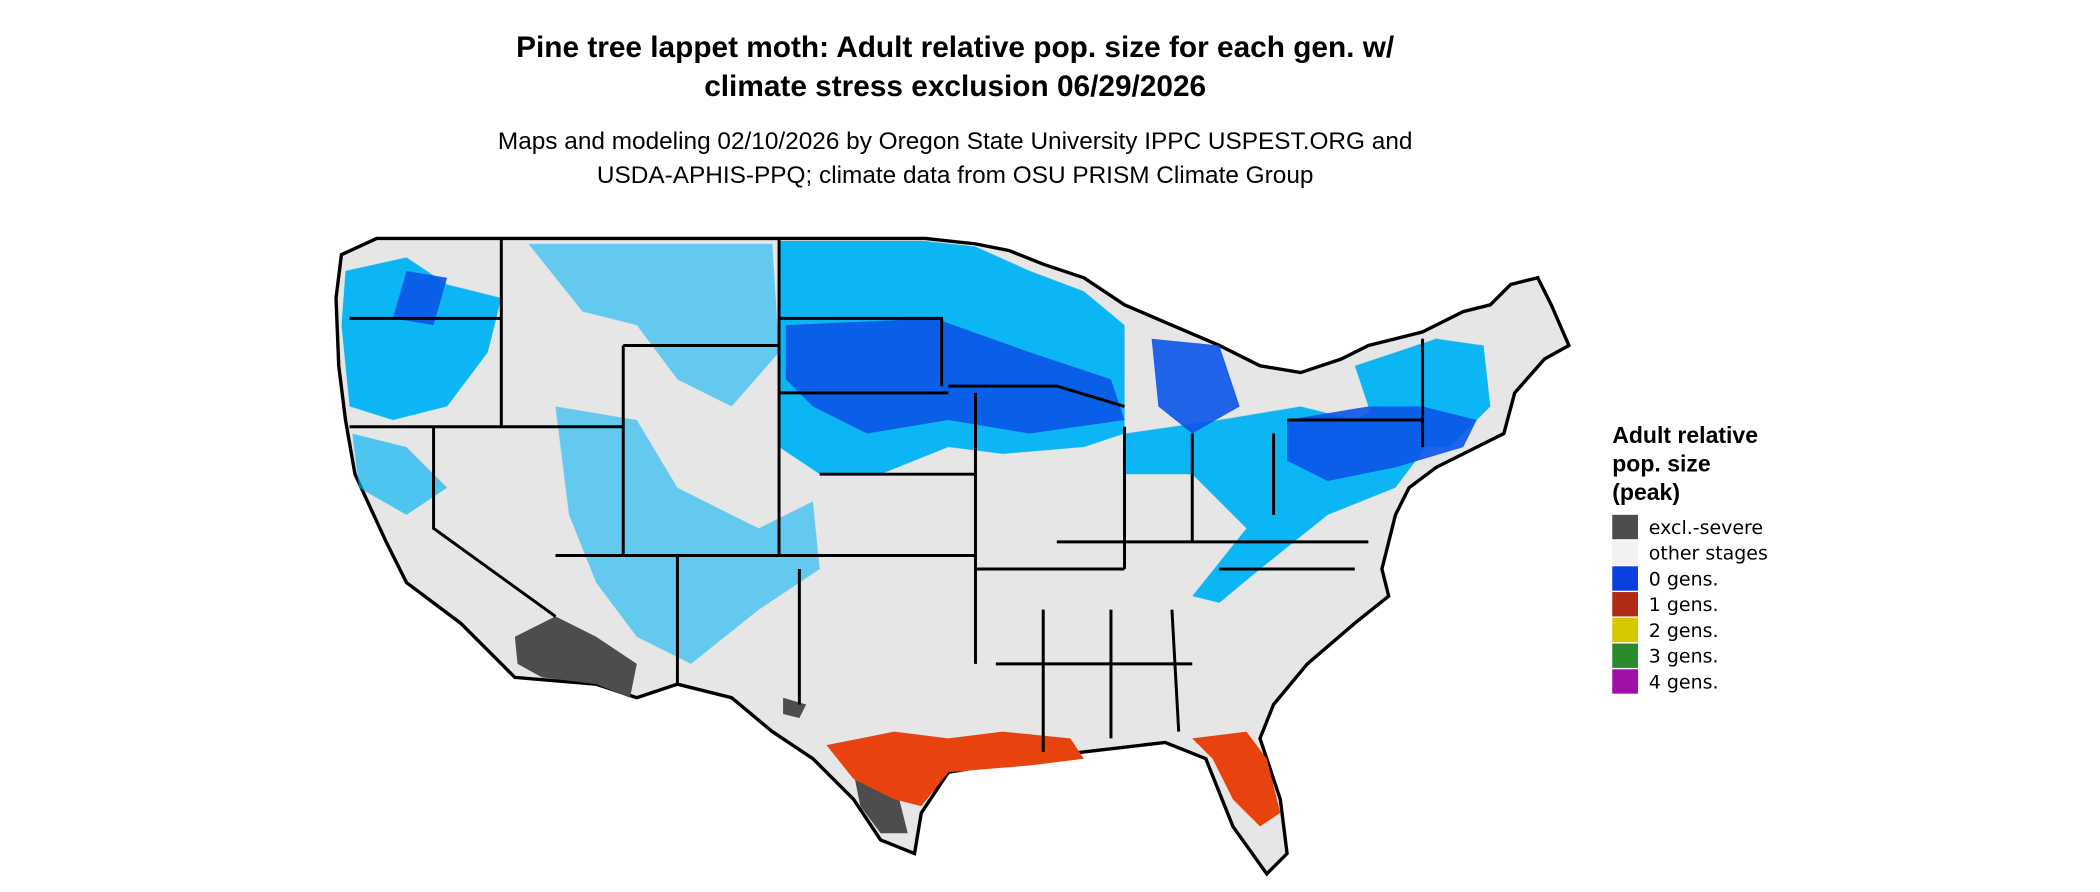  What do you see at coordinates (1685, 435) in the screenshot?
I see `legend-title: Adult relative` at bounding box center [1685, 435].